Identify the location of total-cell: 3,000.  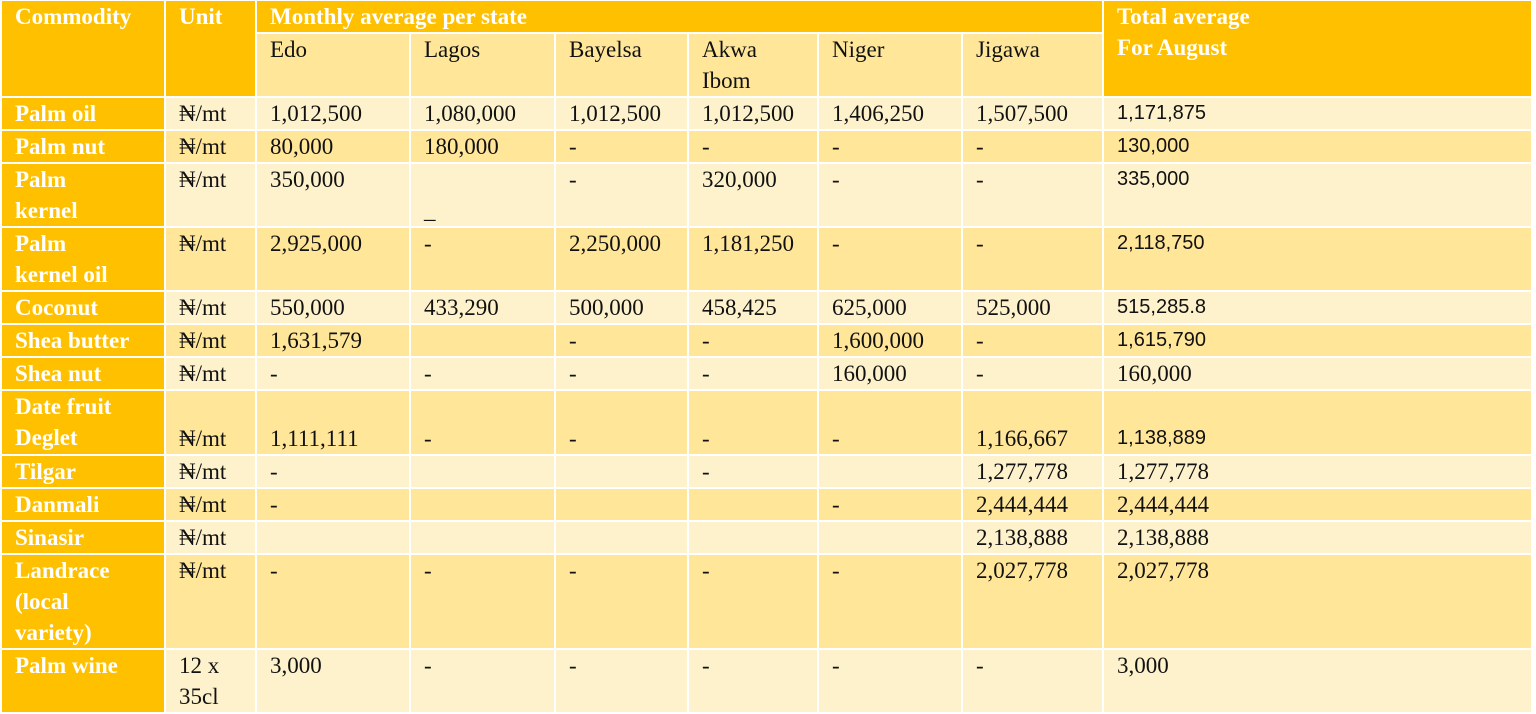
(1318, 681).